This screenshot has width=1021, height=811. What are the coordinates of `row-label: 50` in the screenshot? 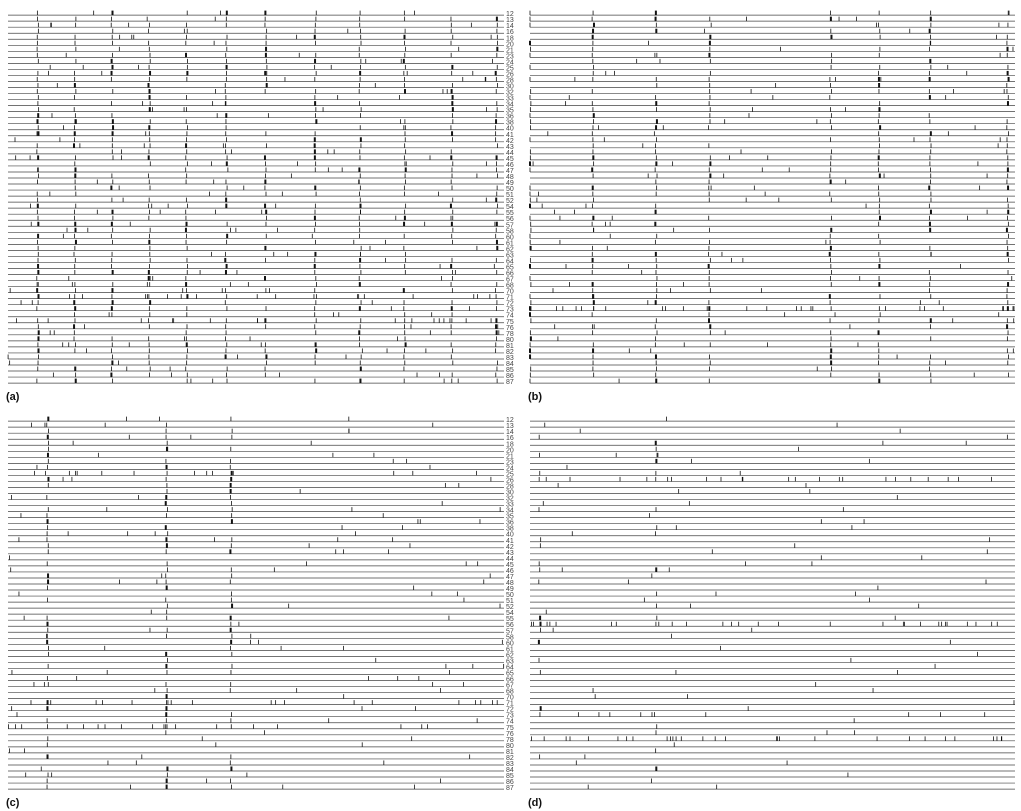 It's located at (510, 189).